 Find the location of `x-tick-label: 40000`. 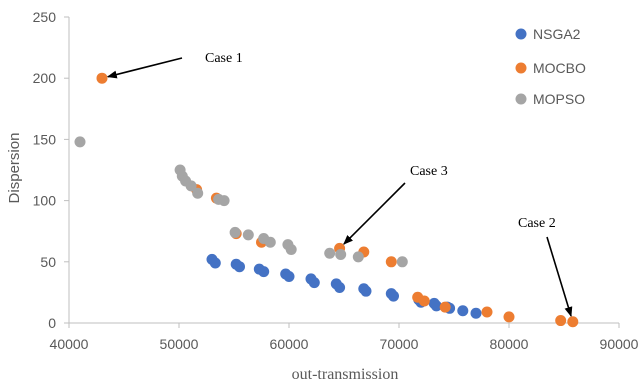

x-tick-label: 40000 is located at coordinates (69, 344).